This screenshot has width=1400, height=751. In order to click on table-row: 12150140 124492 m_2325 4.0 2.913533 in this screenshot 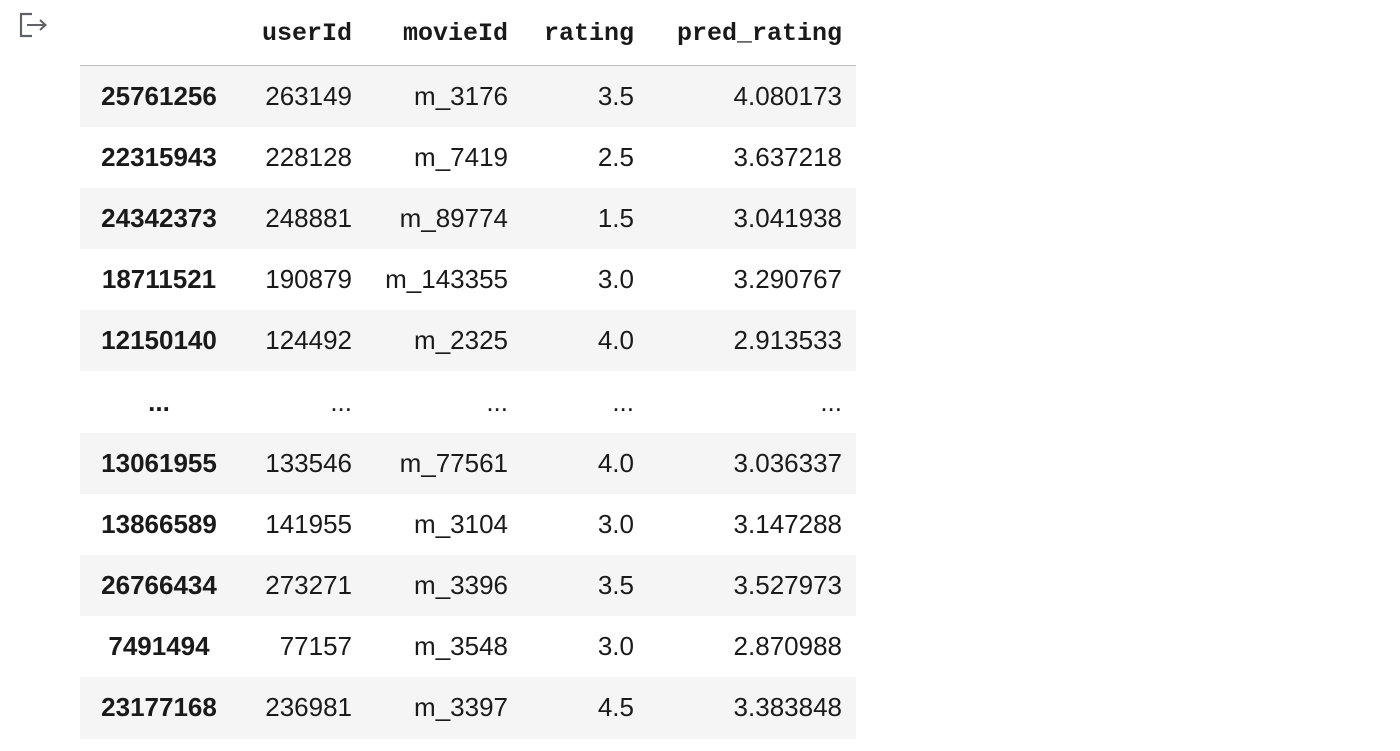, I will do `click(468, 341)`.